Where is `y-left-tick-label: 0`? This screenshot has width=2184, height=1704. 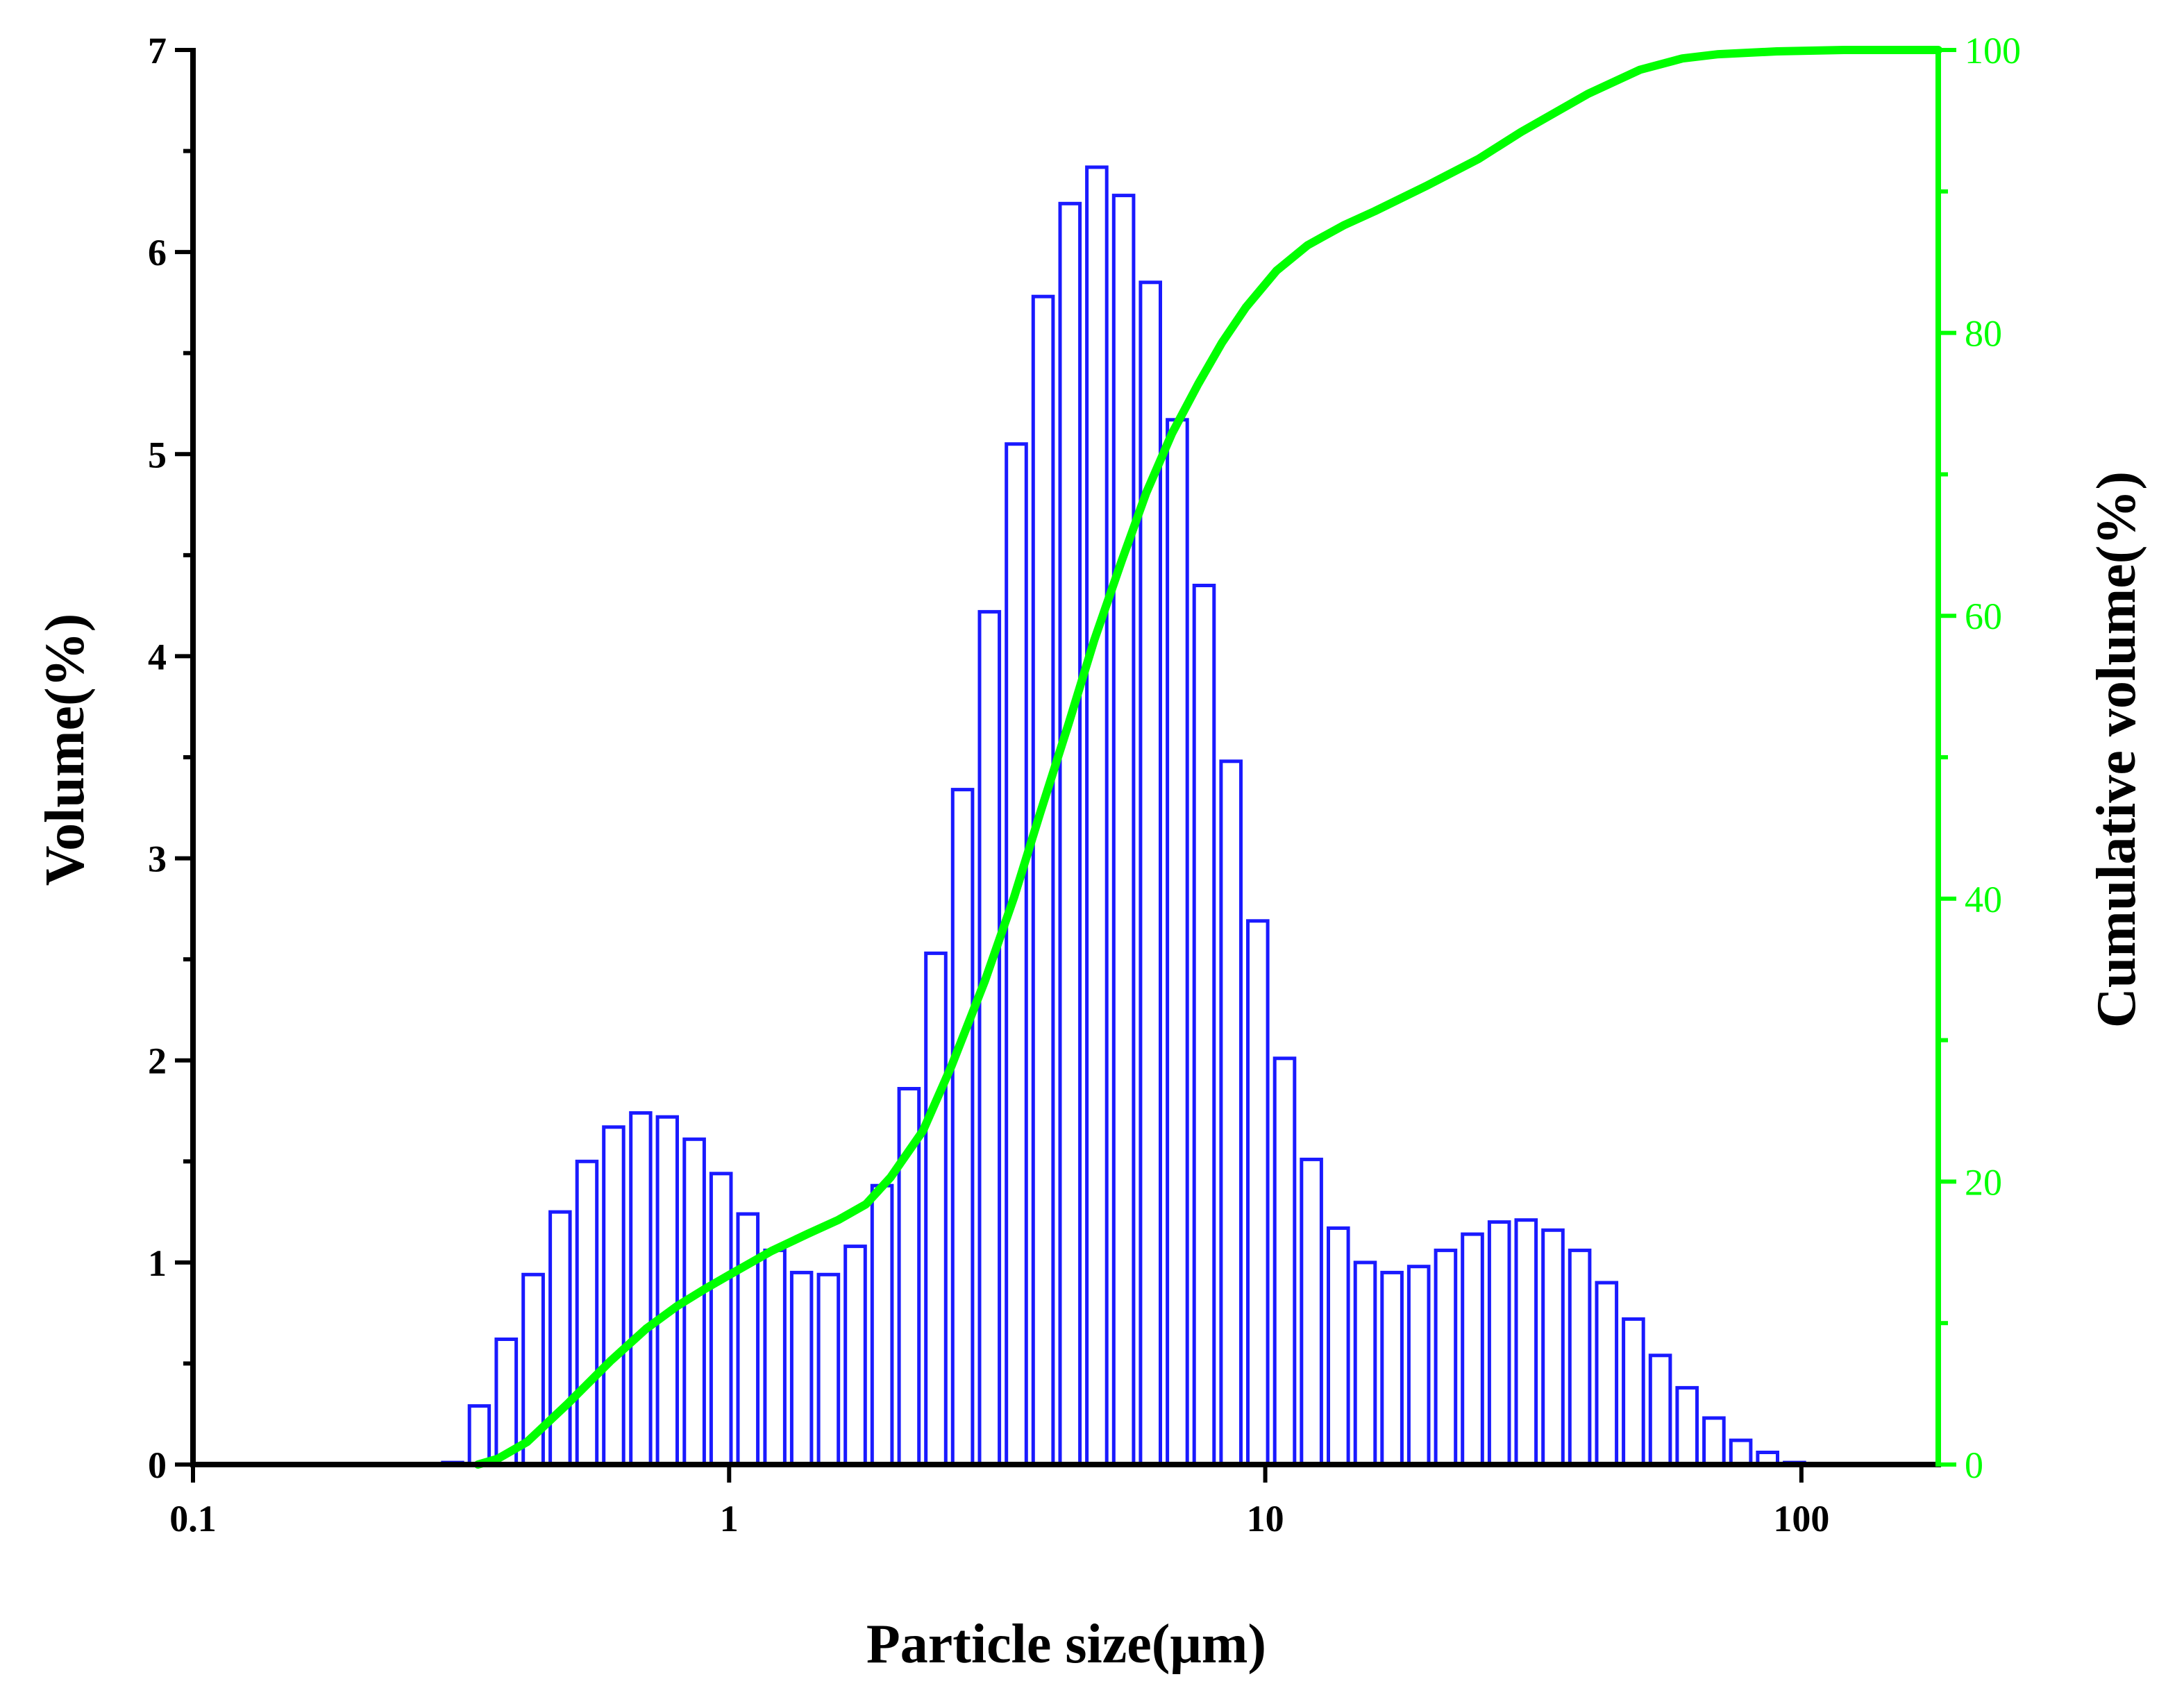
y-left-tick-label: 0 is located at coordinates (157, 1465).